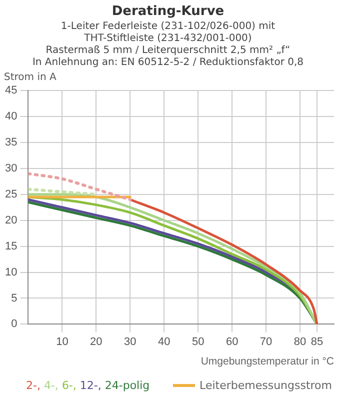 The height and width of the screenshot is (400, 346). I want to click on text: 12-,, so click(91, 385).